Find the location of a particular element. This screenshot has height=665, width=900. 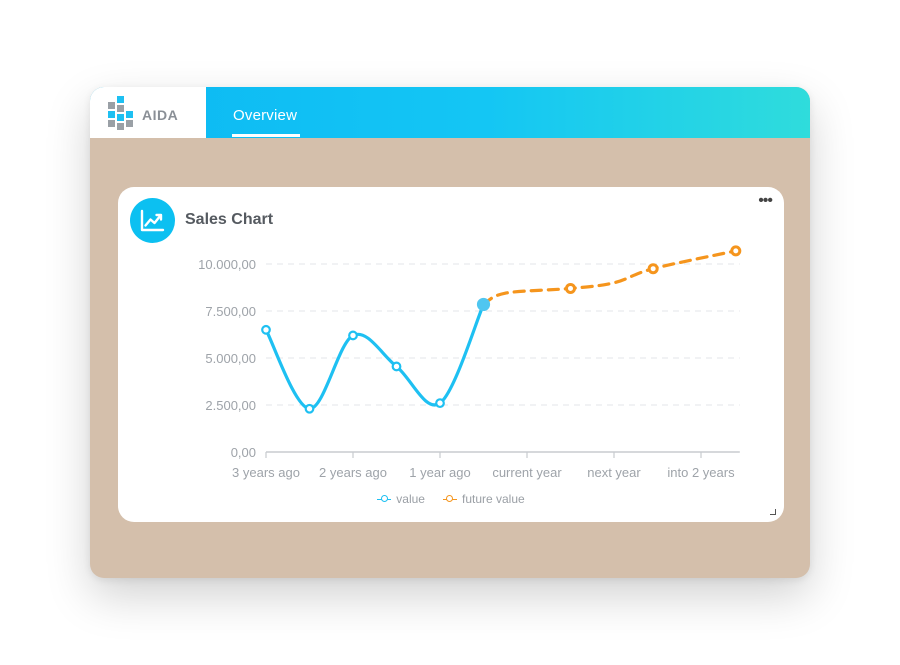

legend-marker-value is located at coordinates (384, 499).